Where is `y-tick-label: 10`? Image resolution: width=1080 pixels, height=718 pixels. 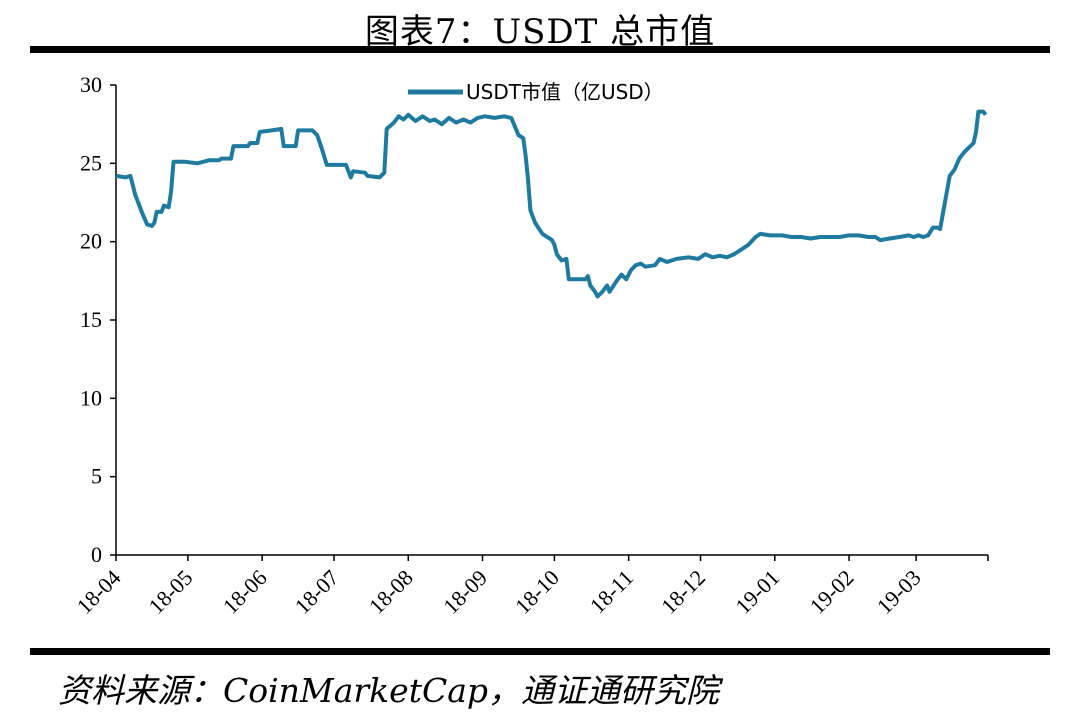 y-tick-label: 10 is located at coordinates (91, 397).